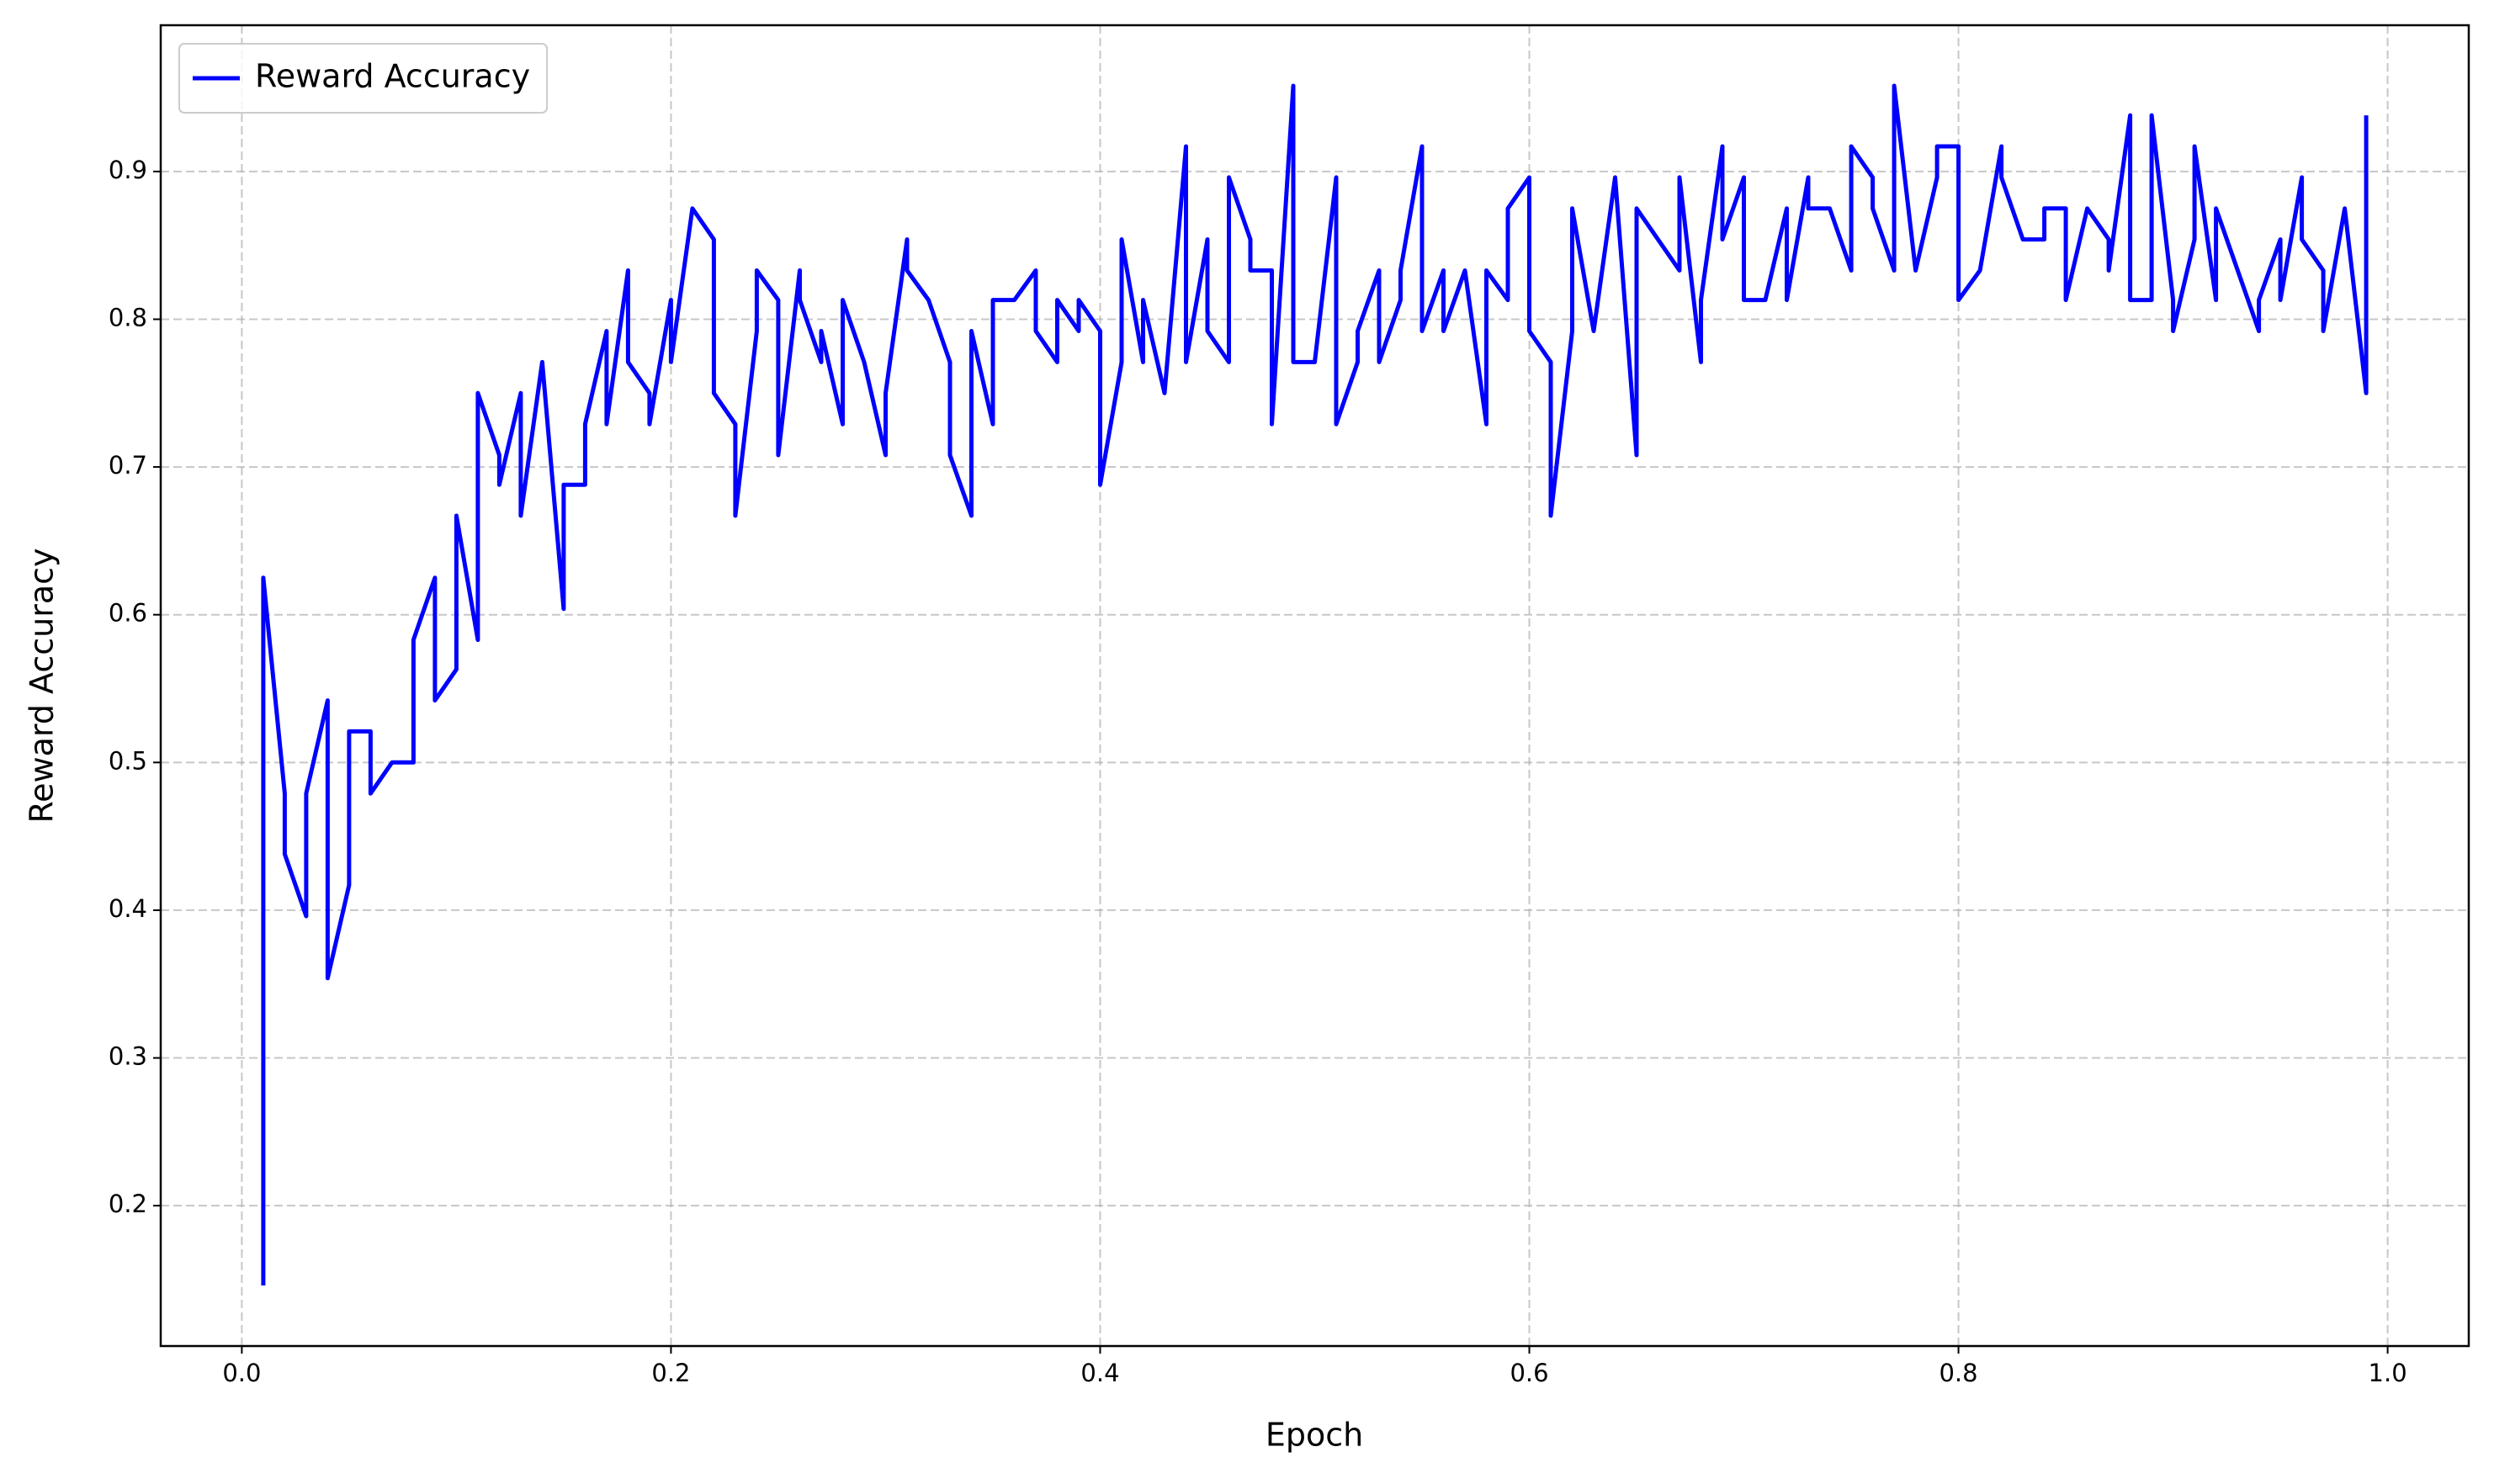 The height and width of the screenshot is (1484, 2494). I want to click on x-tick-label: 0.8, so click(1958, 1373).